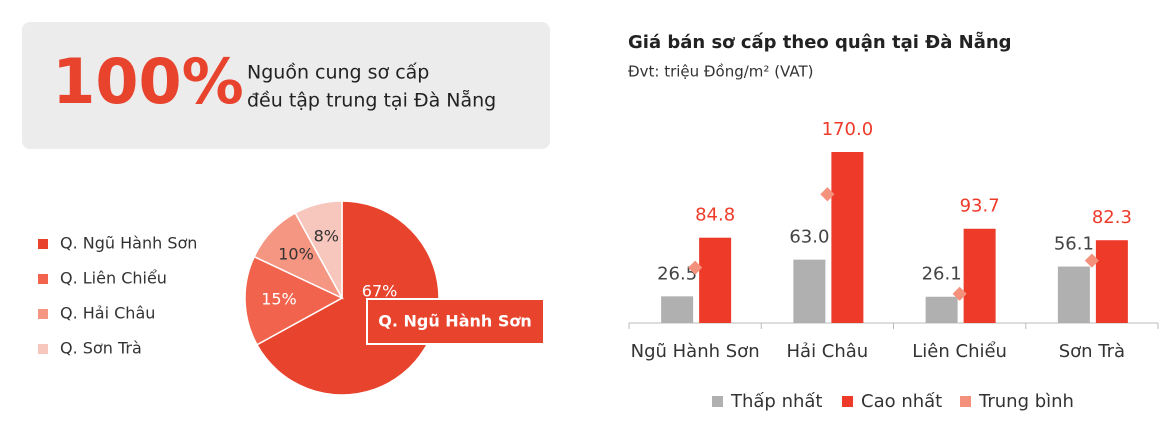  Describe the element at coordinates (942, 274) in the screenshot. I see `value-label: 26.1` at that location.